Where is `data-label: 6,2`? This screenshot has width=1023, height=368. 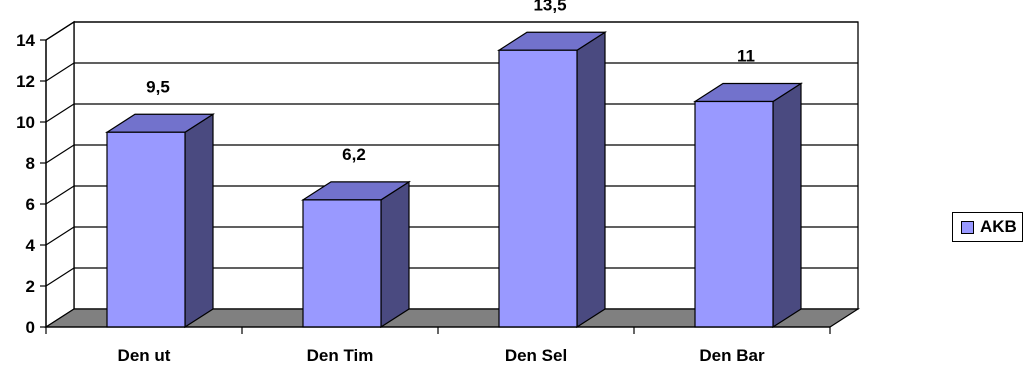 data-label: 6,2 is located at coordinates (354, 154).